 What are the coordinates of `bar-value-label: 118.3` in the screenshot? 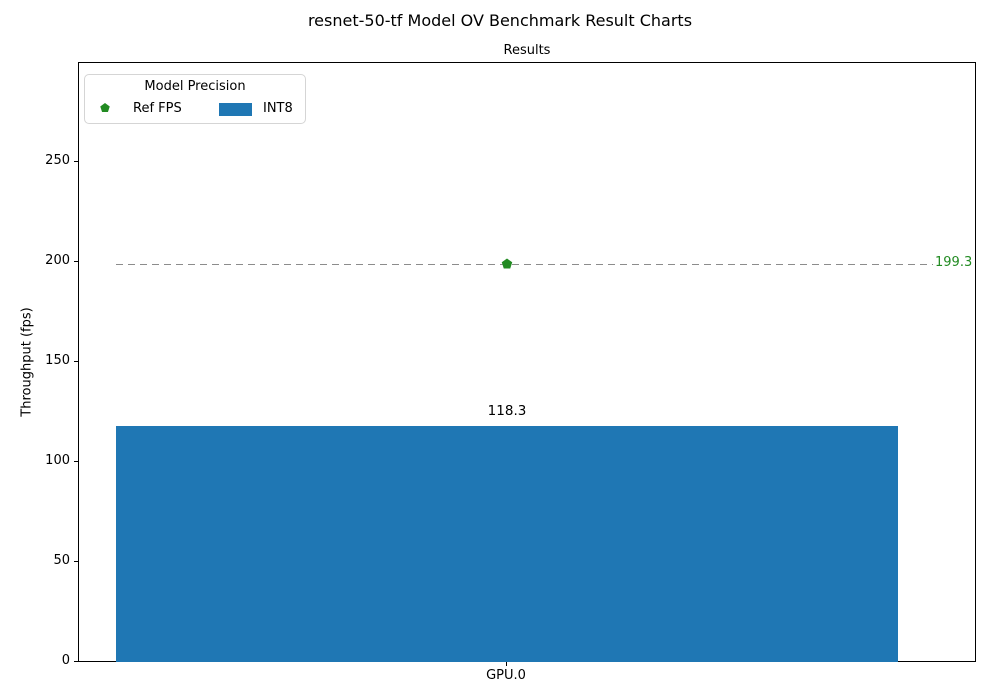 It's located at (507, 411).